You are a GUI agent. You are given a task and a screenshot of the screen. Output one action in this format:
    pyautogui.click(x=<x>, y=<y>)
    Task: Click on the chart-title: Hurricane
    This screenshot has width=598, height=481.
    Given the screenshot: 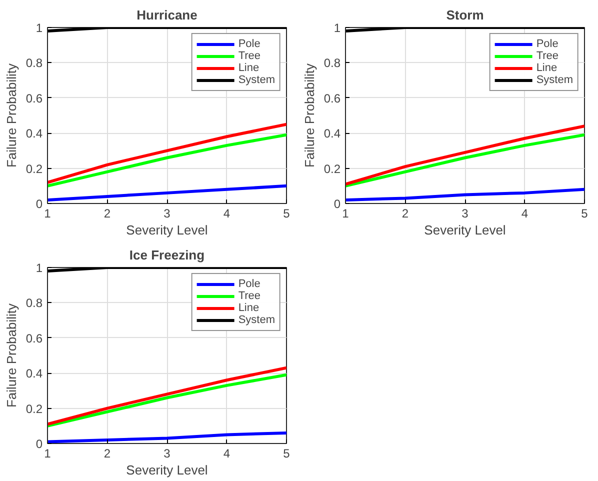 What is the action you would take?
    pyautogui.click(x=167, y=15)
    